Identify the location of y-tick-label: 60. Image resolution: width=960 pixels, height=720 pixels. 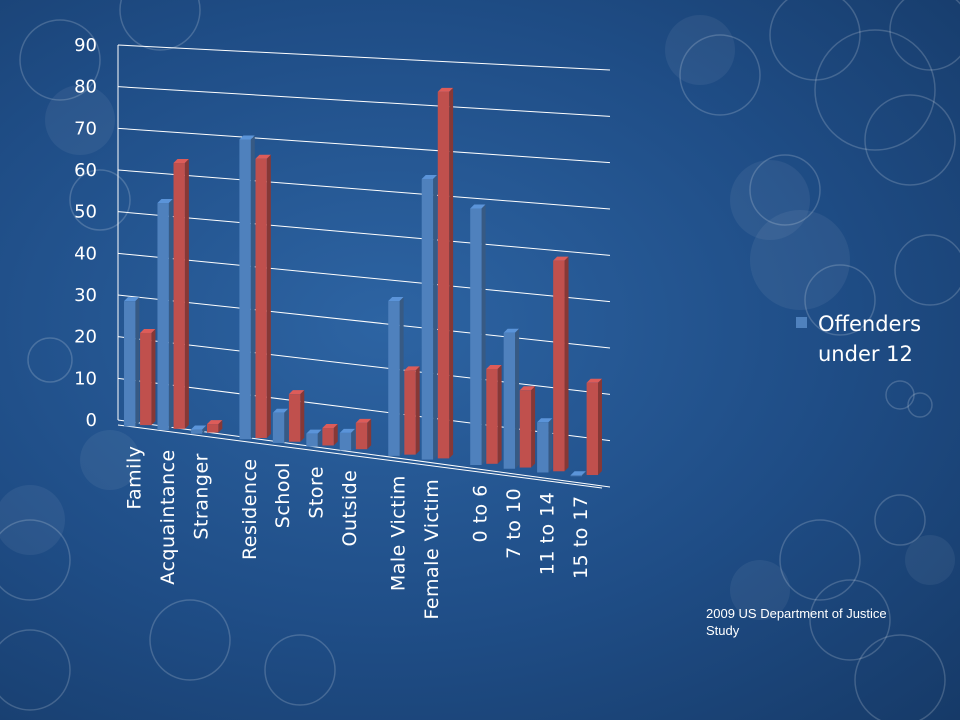
(85, 170).